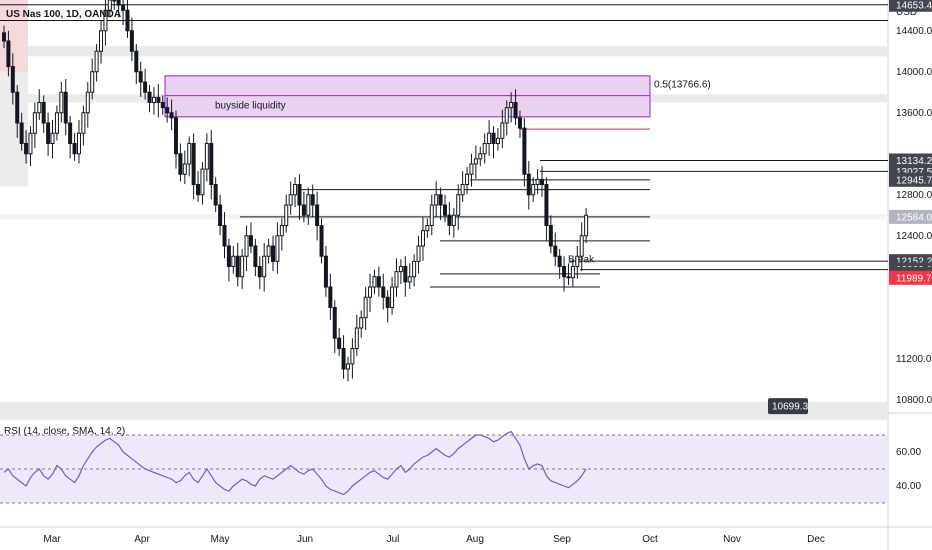 Image resolution: width=932 pixels, height=550 pixels. Describe the element at coordinates (908, 452) in the screenshot. I see `rsi-y-tick: 60.00` at that location.